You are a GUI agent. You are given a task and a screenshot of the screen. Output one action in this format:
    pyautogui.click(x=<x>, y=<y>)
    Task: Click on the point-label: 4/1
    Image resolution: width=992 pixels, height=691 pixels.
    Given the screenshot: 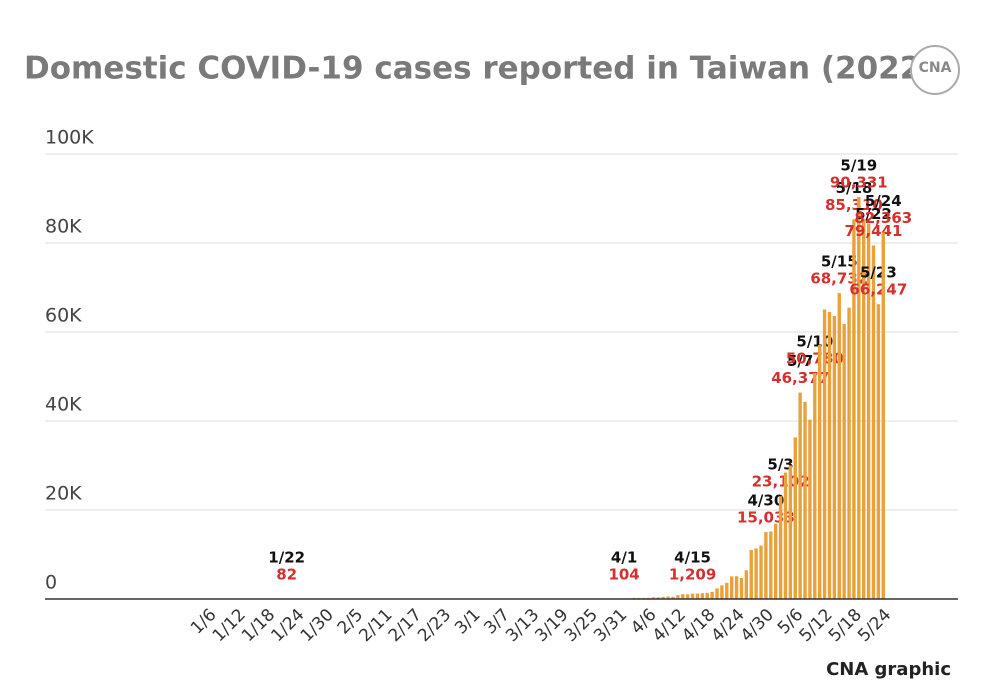 What is the action you would take?
    pyautogui.click(x=624, y=558)
    